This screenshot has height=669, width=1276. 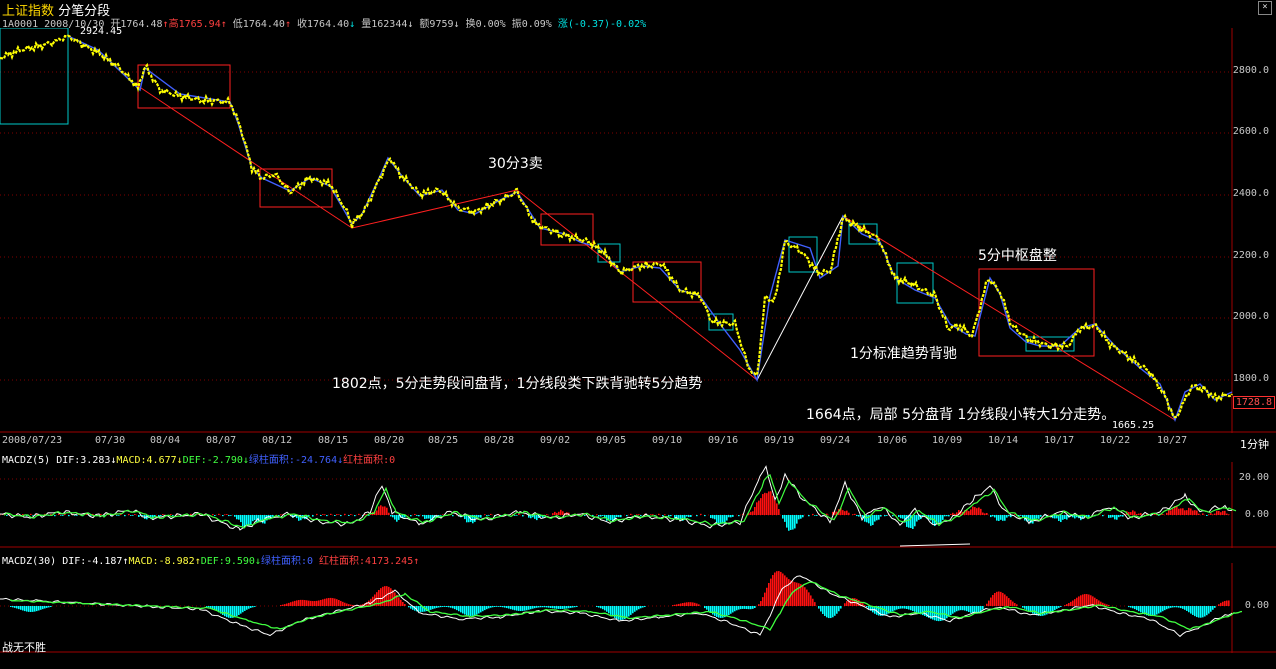 I want to click on macd30-chart, so click(x=638, y=608).